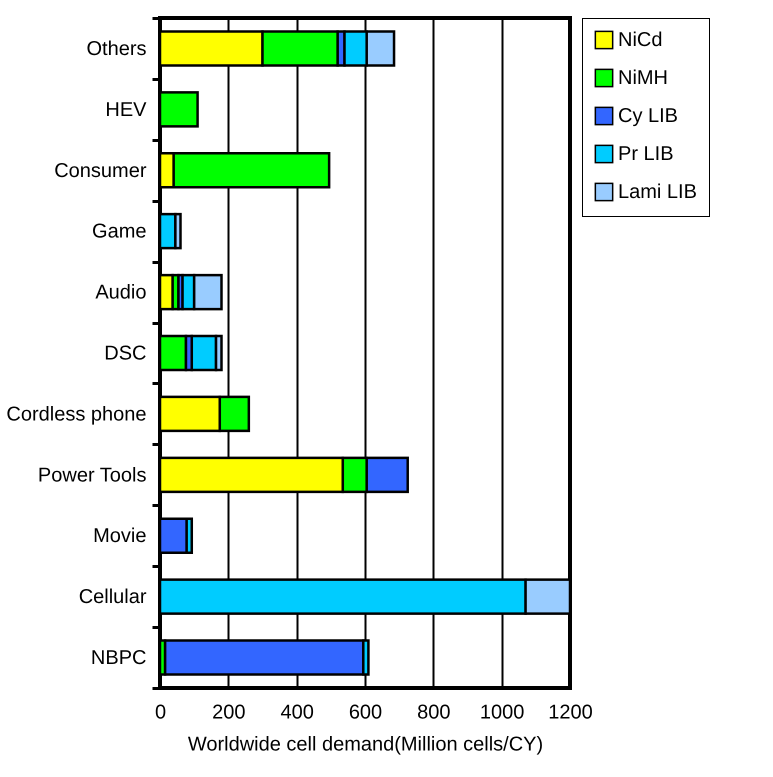 The image size is (773, 777). What do you see at coordinates (100, 171) in the screenshot?
I see `y-tick-label: Consumer` at bounding box center [100, 171].